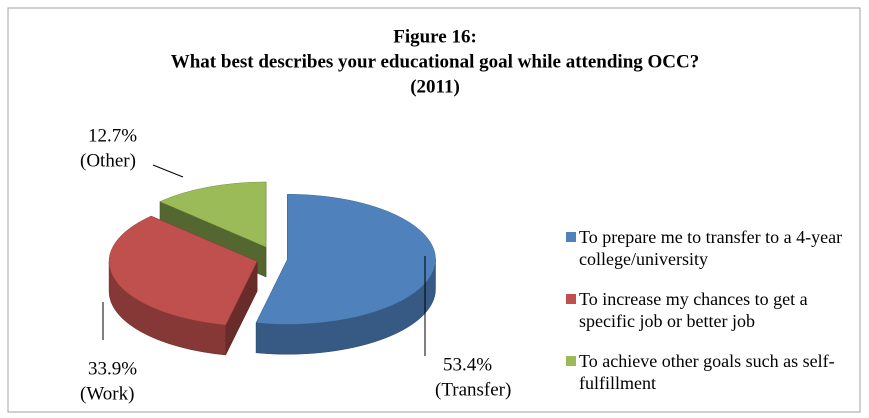 This screenshot has height=418, width=869. Describe the element at coordinates (435, 86) in the screenshot. I see `chart-title: (2011)` at that location.